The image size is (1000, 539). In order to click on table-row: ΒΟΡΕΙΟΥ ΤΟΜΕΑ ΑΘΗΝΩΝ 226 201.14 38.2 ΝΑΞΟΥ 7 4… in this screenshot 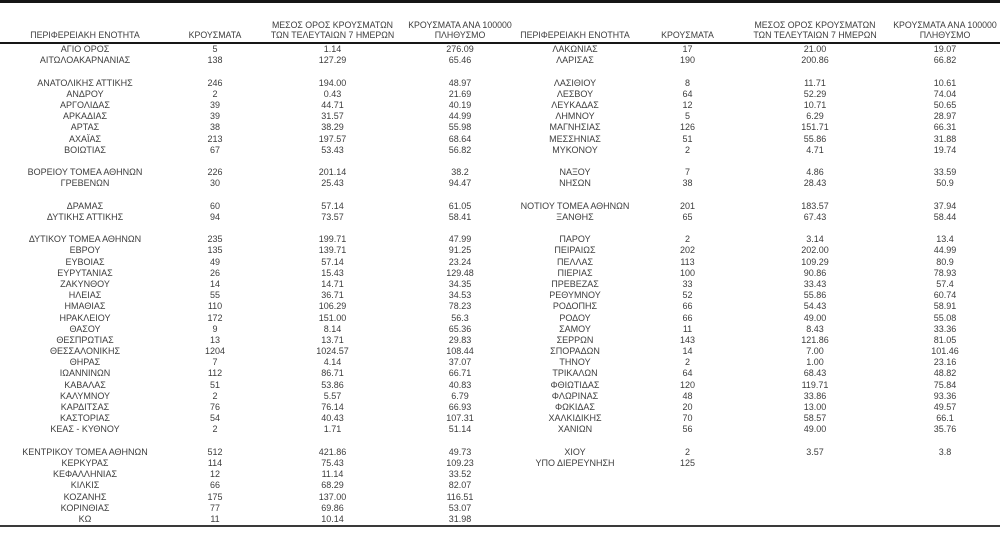, I will do `click(500, 172)`.